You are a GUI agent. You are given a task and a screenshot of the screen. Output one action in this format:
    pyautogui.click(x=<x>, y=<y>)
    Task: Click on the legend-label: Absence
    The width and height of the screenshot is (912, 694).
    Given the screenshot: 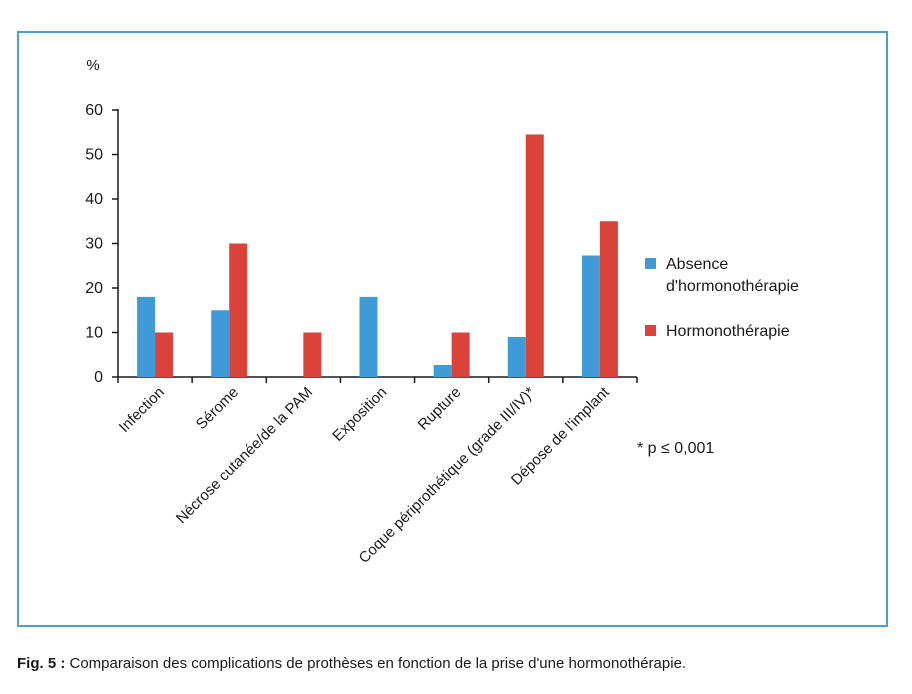 What is the action you would take?
    pyautogui.click(x=697, y=264)
    